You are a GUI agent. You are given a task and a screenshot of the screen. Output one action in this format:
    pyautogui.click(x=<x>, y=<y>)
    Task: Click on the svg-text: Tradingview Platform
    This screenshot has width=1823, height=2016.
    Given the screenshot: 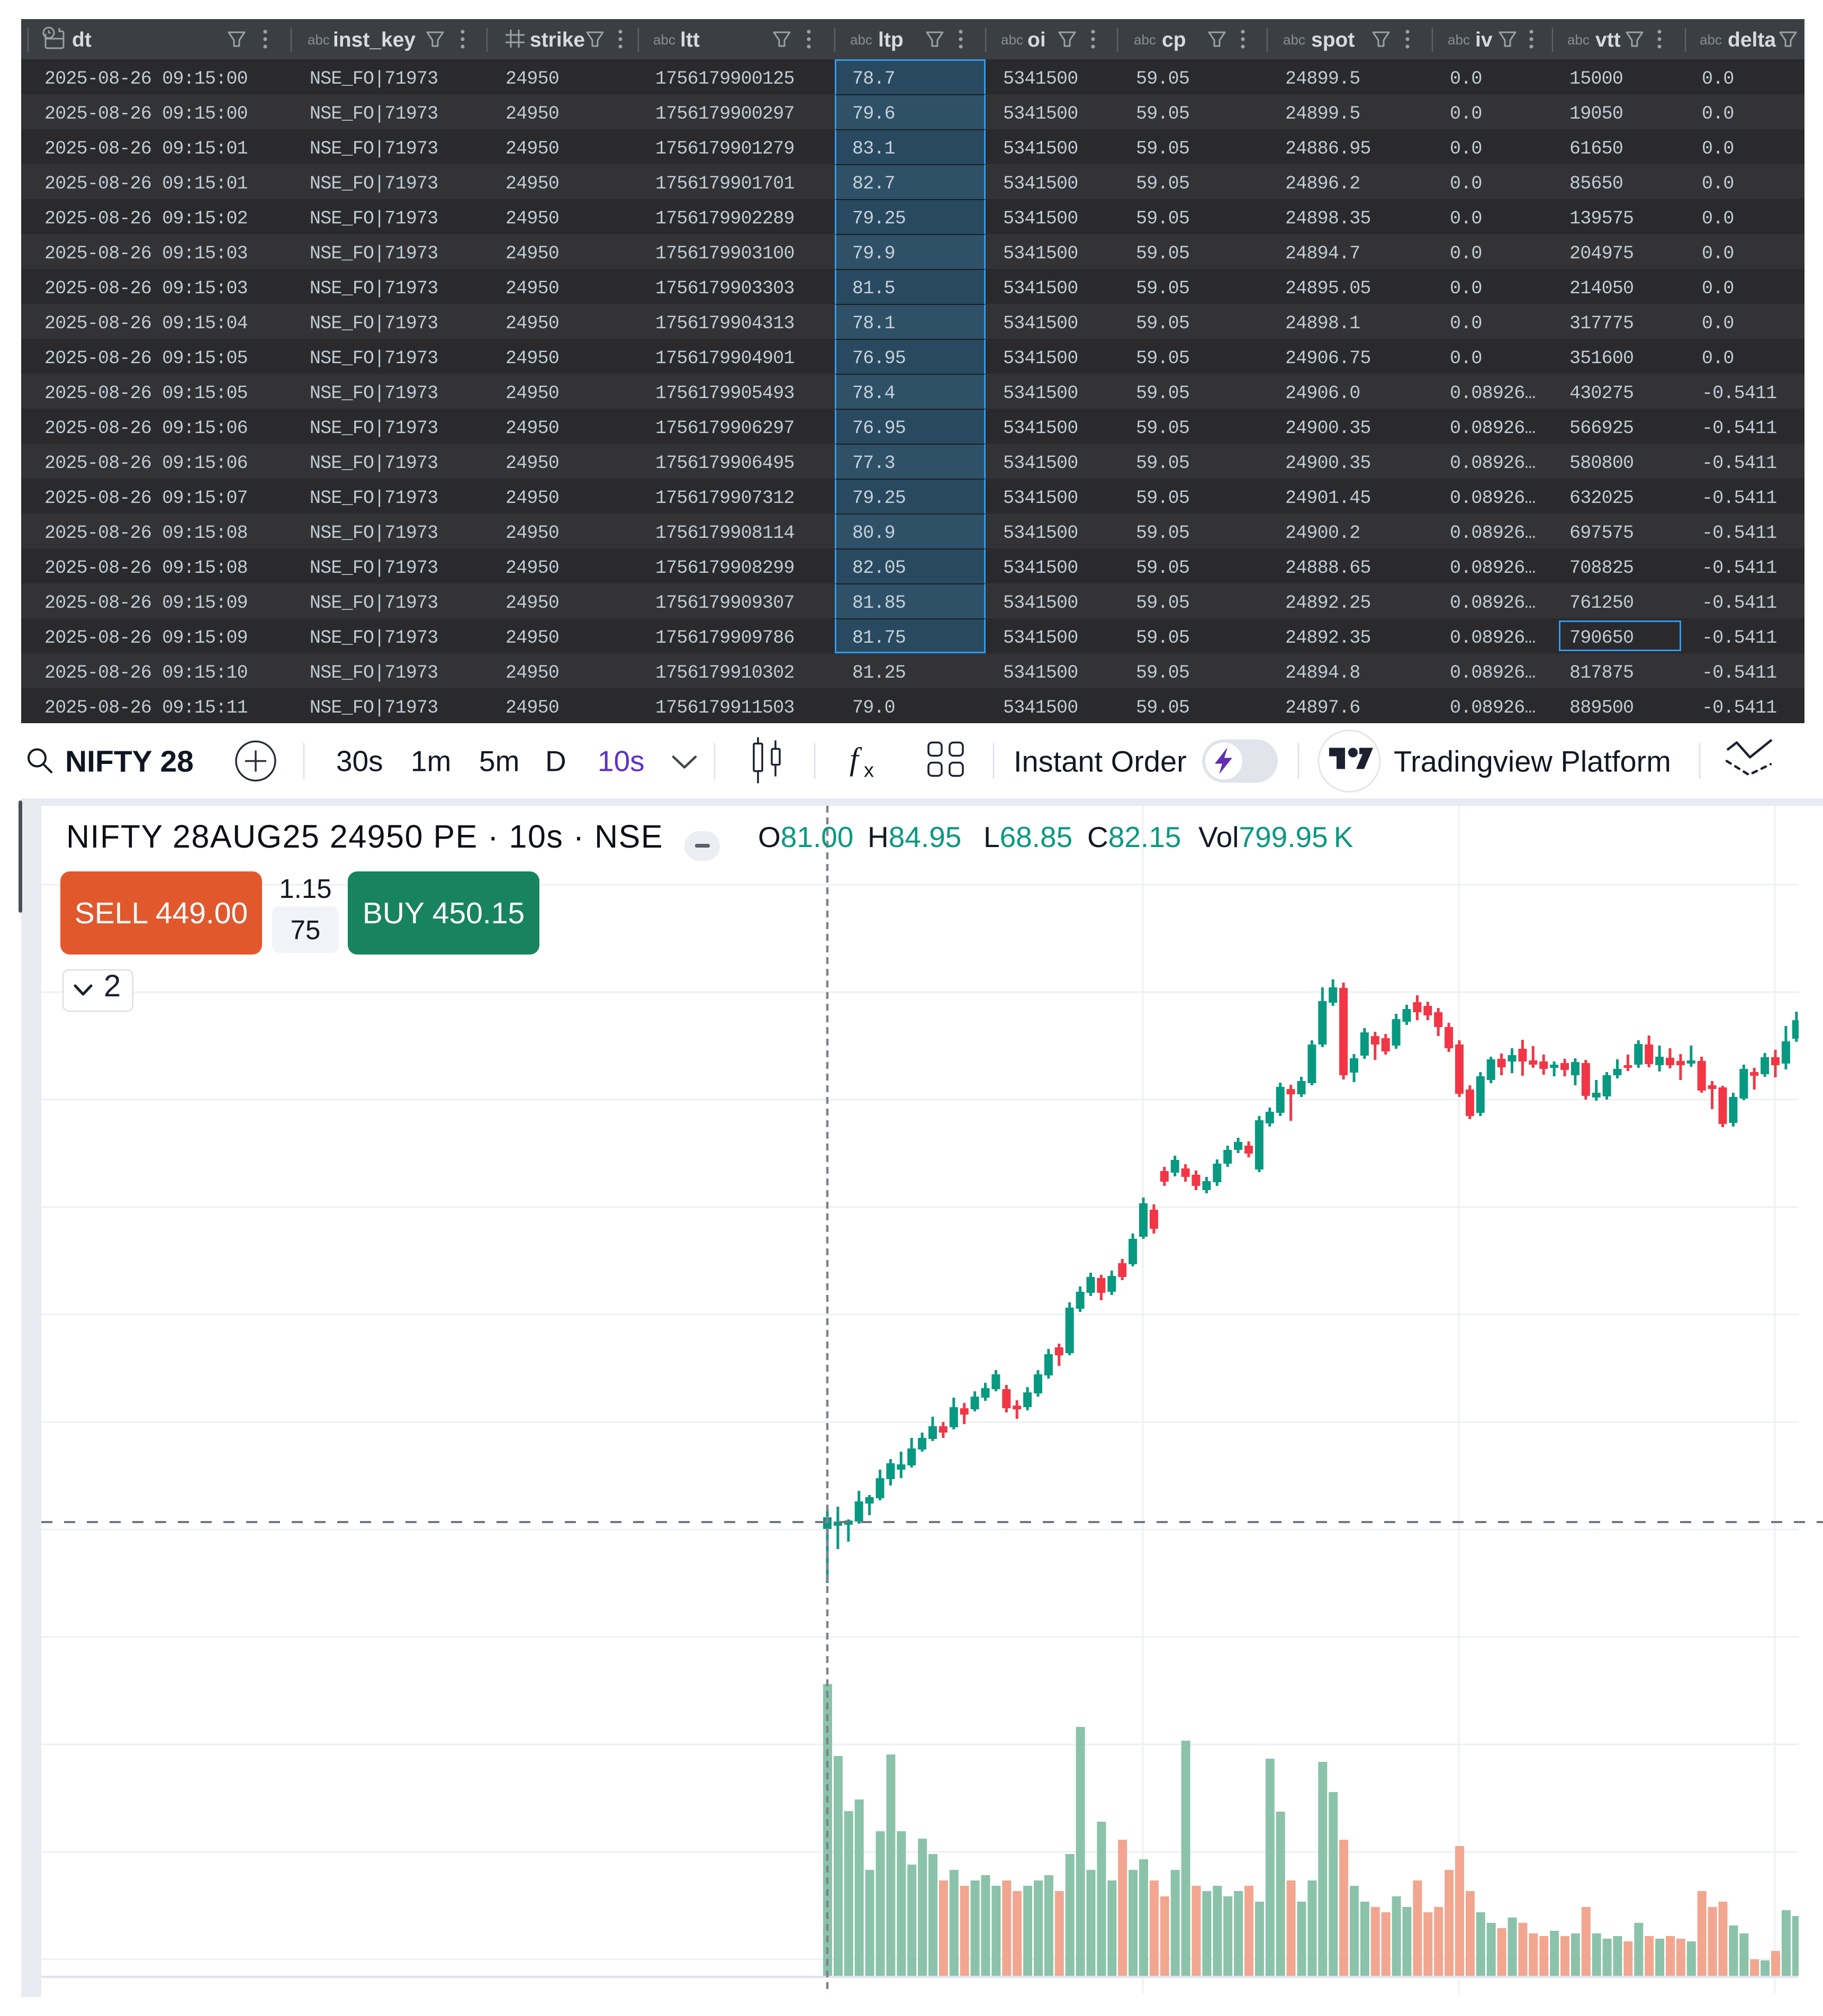 What is the action you would take?
    pyautogui.click(x=1532, y=761)
    